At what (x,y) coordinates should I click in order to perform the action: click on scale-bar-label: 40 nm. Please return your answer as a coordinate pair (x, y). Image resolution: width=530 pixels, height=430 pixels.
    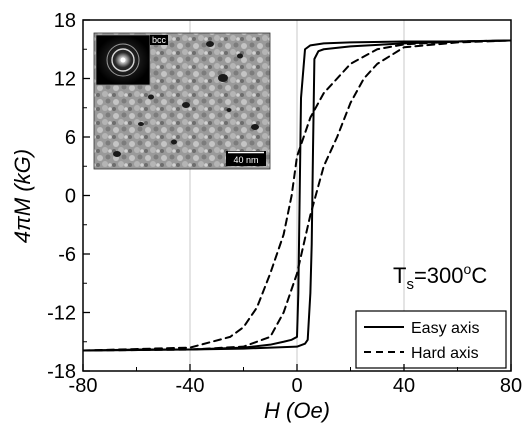
    Looking at the image, I should click on (245, 160).